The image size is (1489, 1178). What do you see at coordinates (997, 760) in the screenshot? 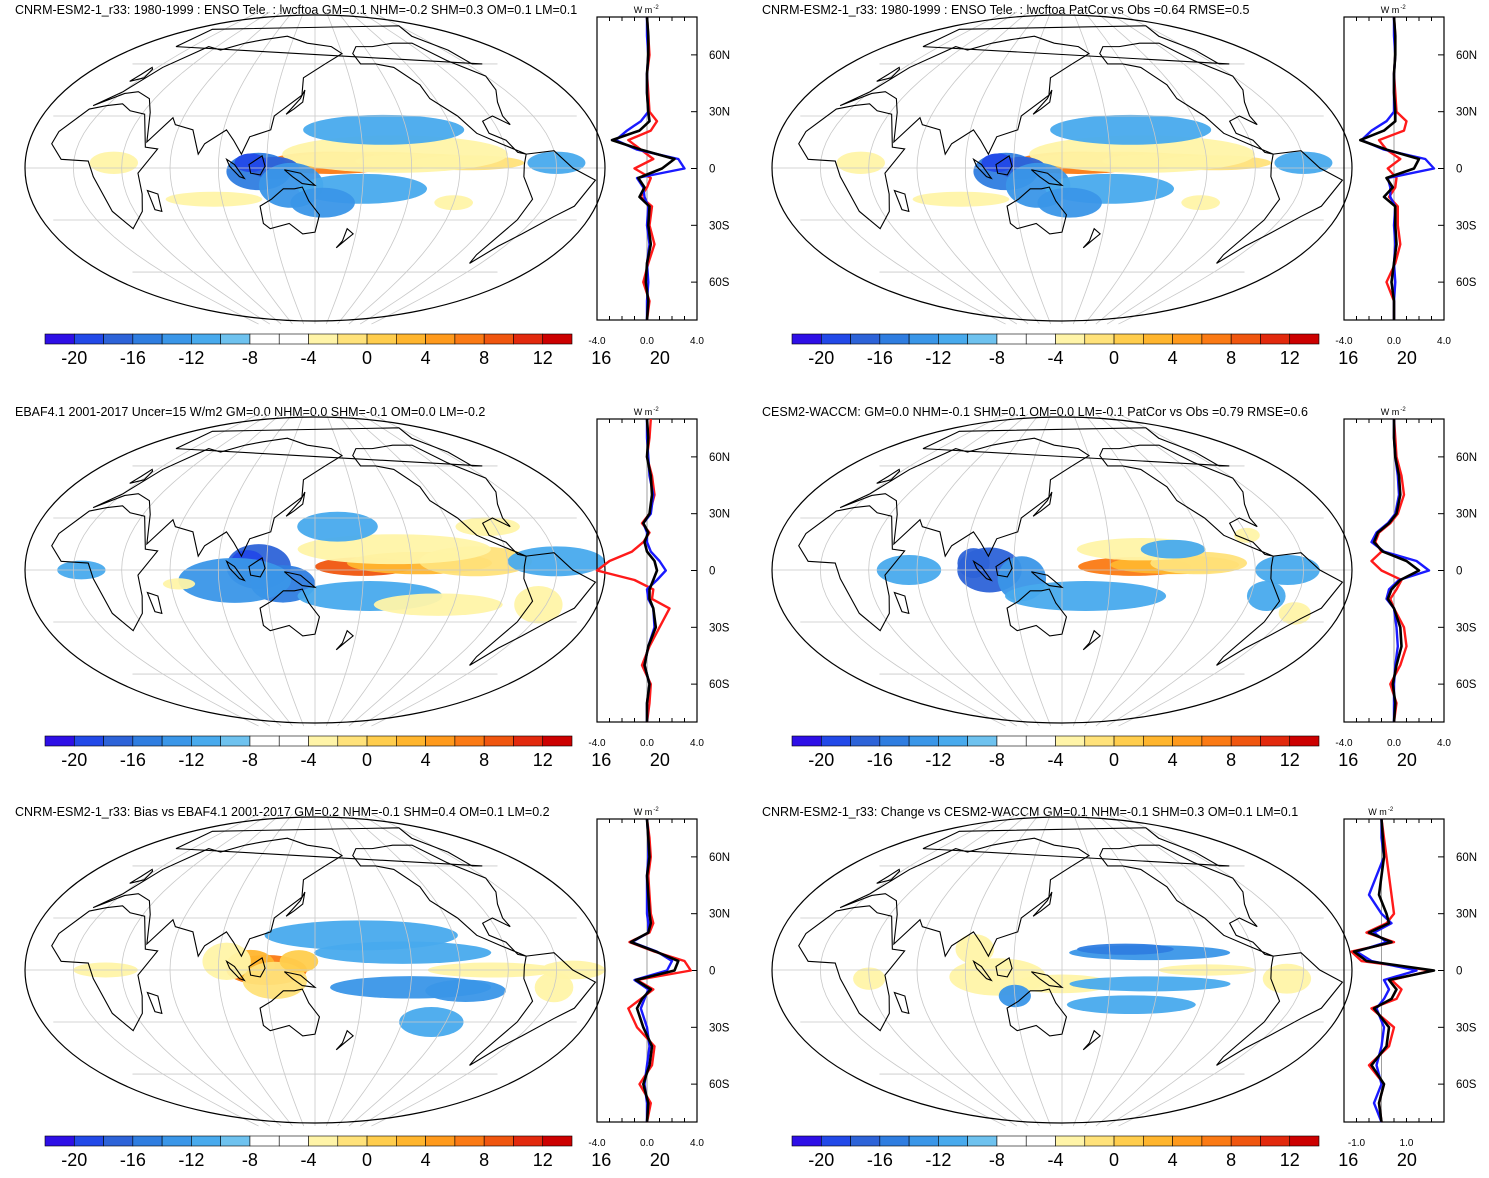
I see `colorbar-label: -8` at bounding box center [997, 760].